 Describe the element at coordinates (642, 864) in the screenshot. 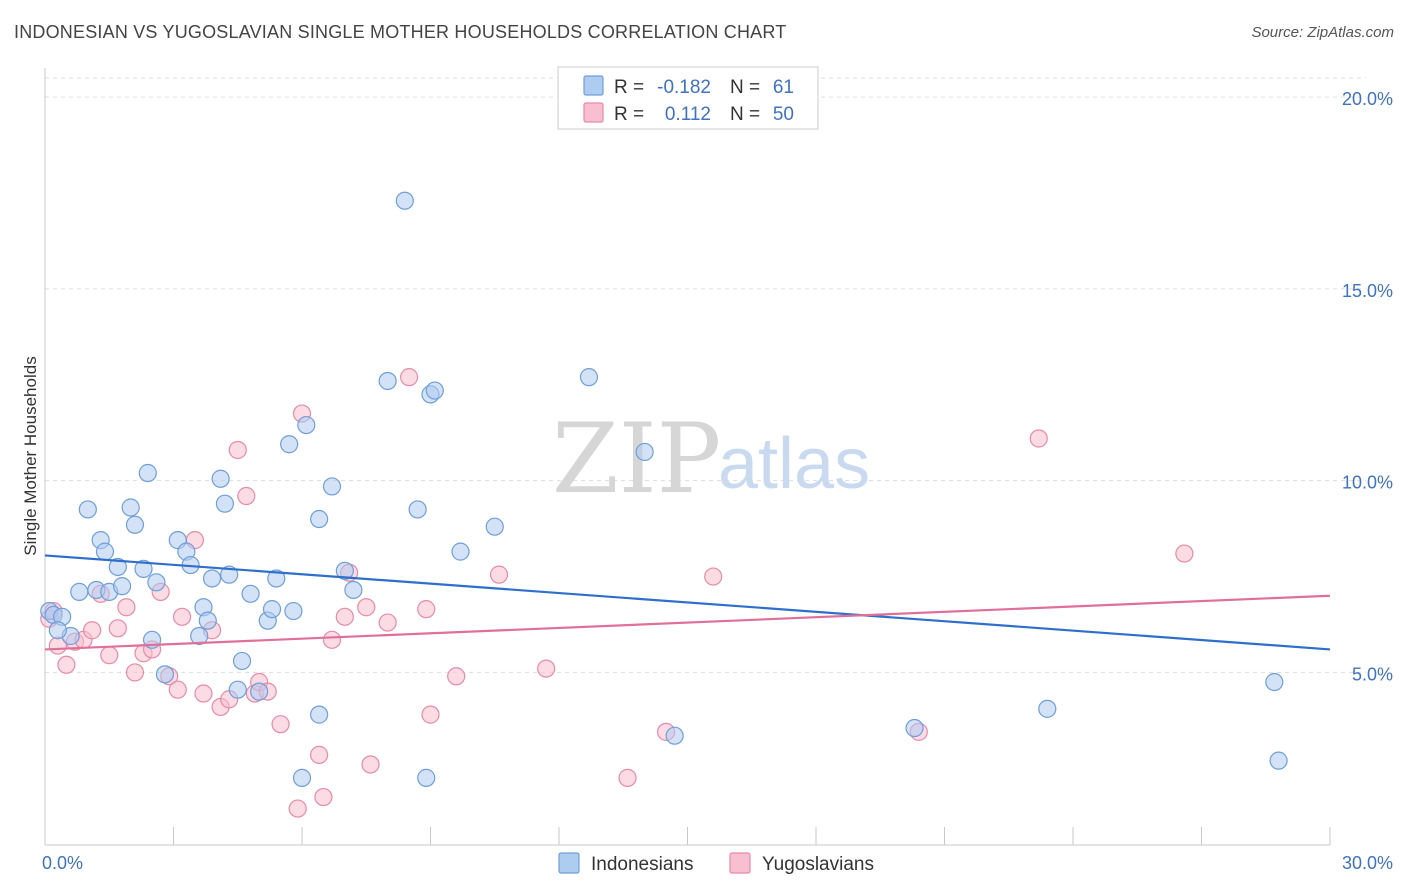

I see `legend-label-indonesians: Indonesians` at that location.